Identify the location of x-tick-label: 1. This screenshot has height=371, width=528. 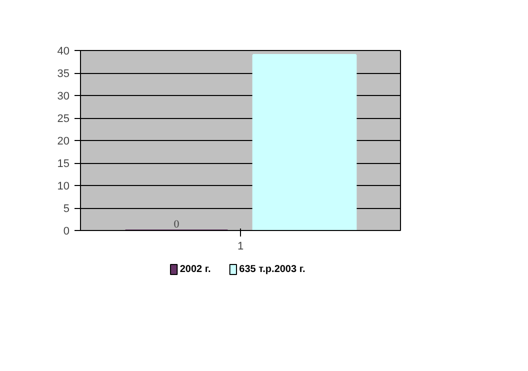
(240, 246).